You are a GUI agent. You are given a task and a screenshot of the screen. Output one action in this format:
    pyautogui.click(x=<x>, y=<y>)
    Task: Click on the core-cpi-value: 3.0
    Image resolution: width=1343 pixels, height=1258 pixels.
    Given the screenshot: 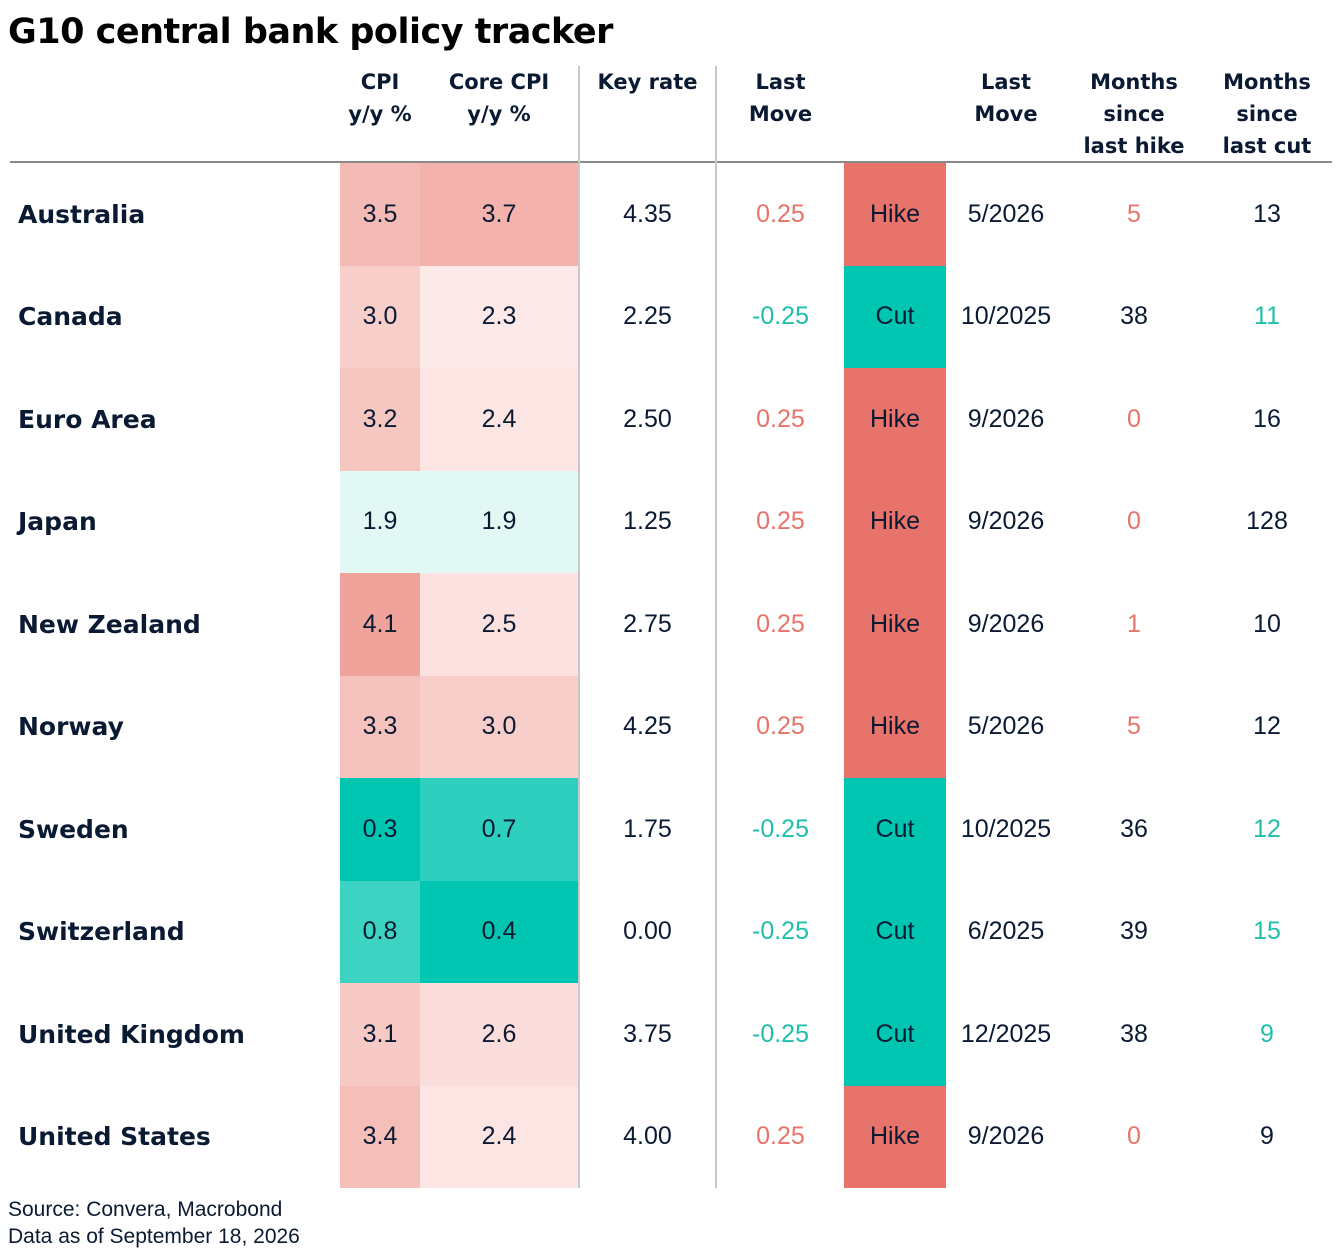 What is the action you would take?
    pyautogui.click(x=499, y=726)
    